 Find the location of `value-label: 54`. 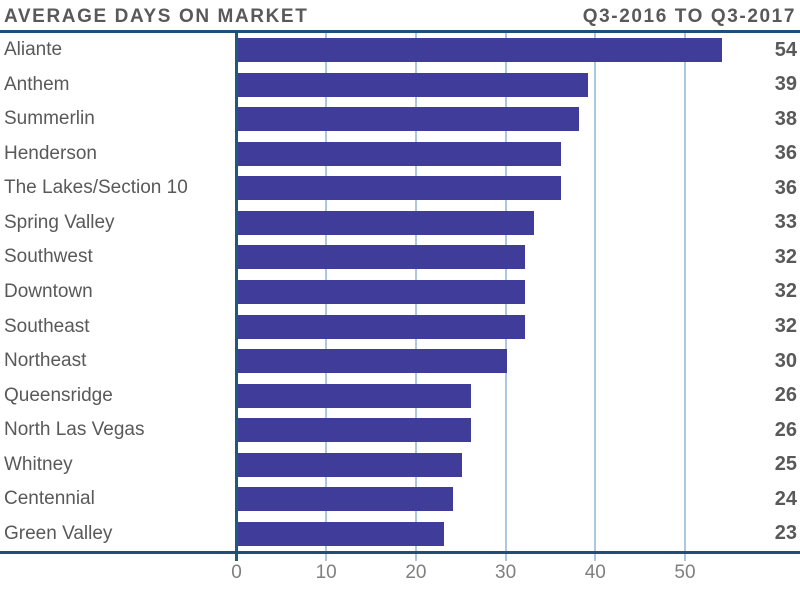

value-label: 54 is located at coordinates (785, 49).